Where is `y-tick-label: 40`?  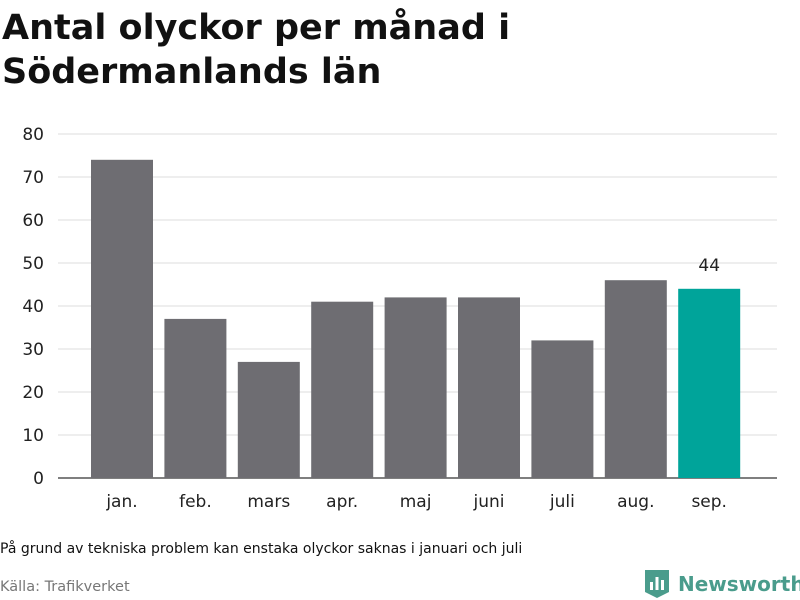
y-tick-label: 40 is located at coordinates (33, 307).